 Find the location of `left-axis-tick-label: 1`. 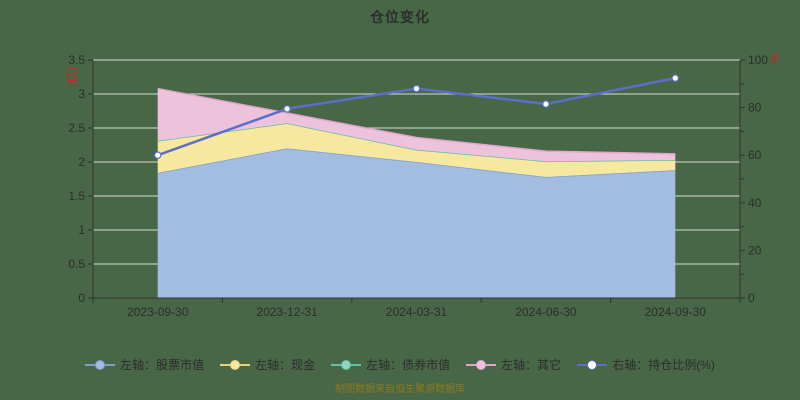

left-axis-tick-label: 1 is located at coordinates (81, 230).